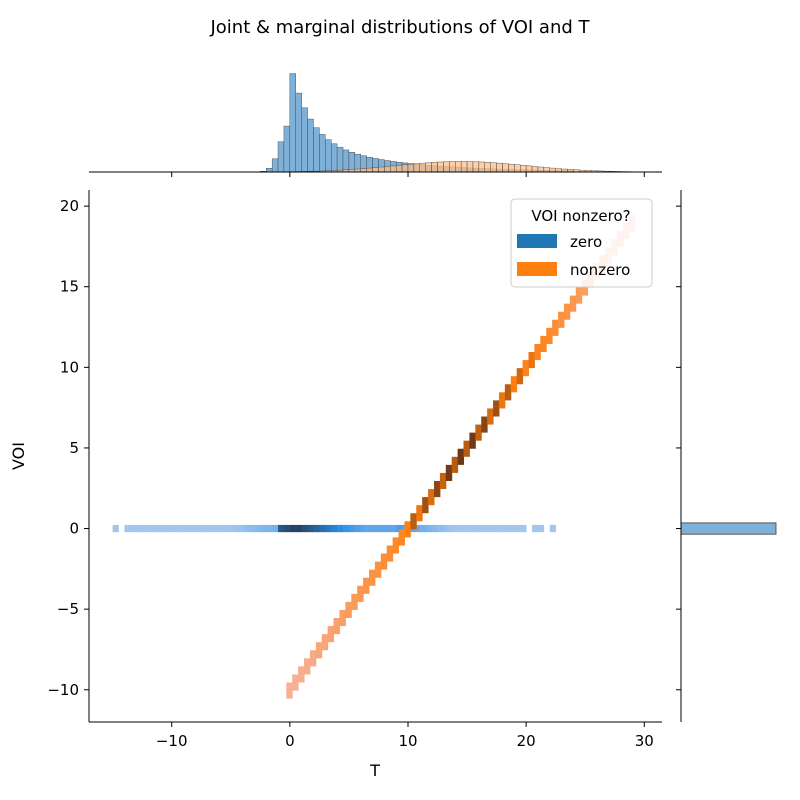 The width and height of the screenshot is (800, 800). Describe the element at coordinates (63, 690) in the screenshot. I see `y-tick-label: −10` at that location.